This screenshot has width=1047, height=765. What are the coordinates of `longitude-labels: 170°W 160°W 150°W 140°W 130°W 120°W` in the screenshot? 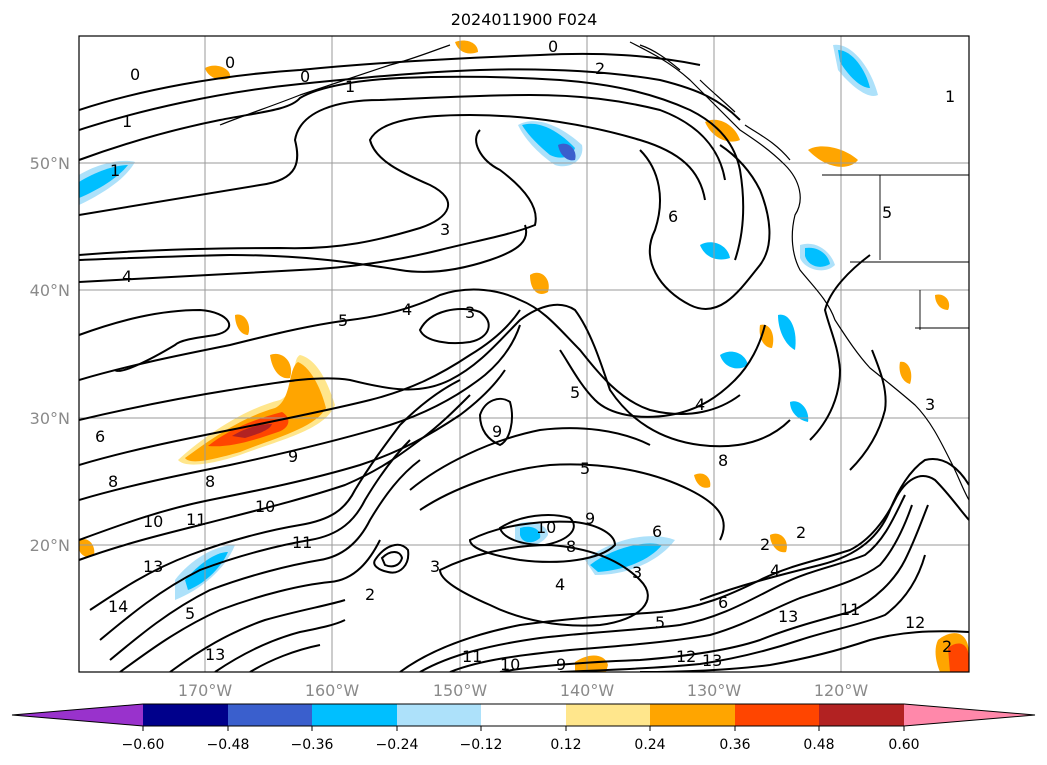 It's located at (523, 690).